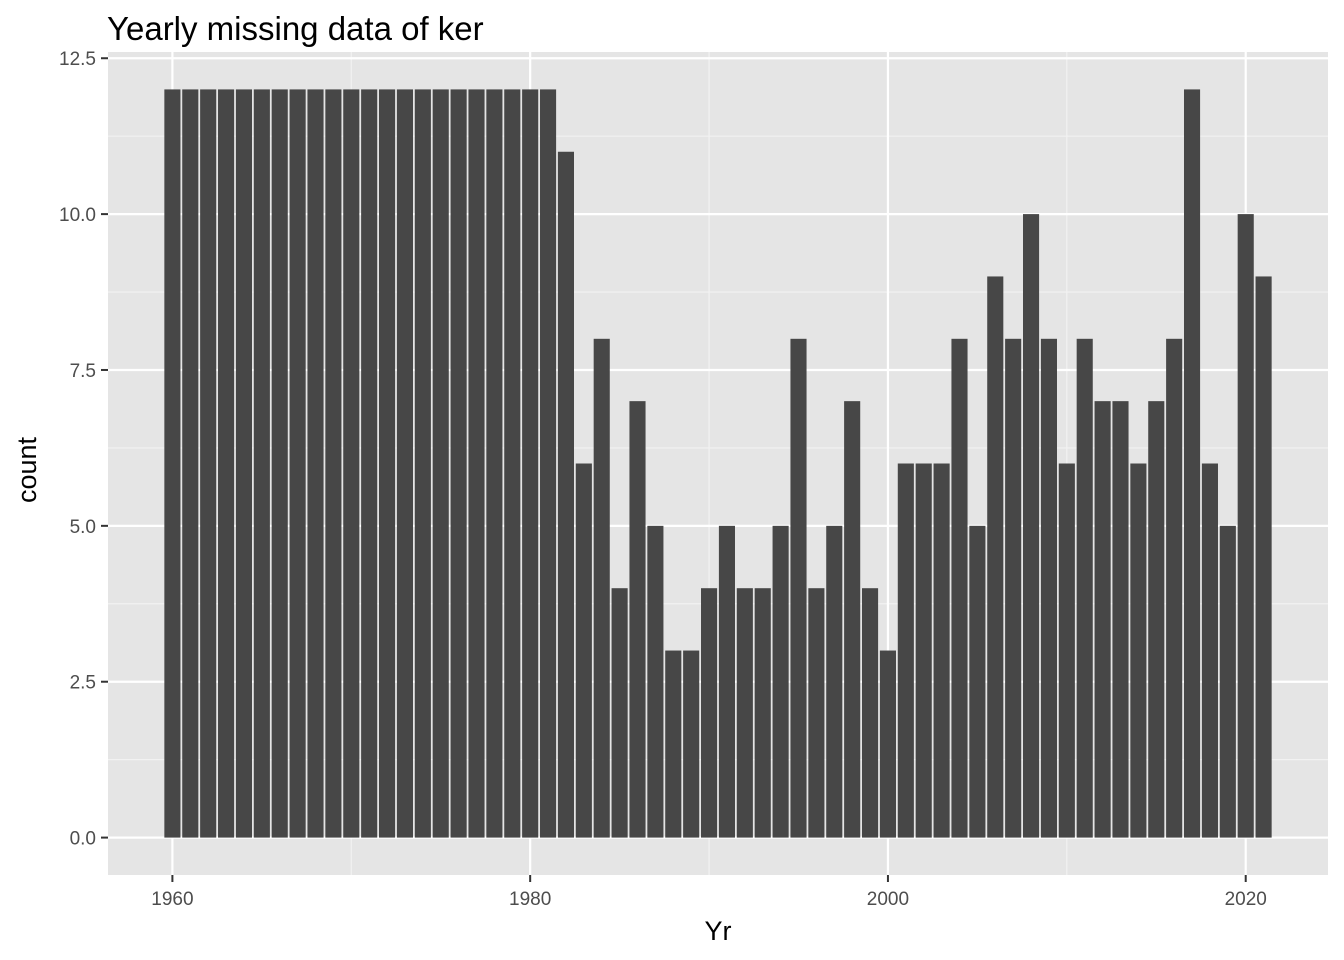 The height and width of the screenshot is (960, 1344). I want to click on y-tick-label: 12.5, so click(77, 59).